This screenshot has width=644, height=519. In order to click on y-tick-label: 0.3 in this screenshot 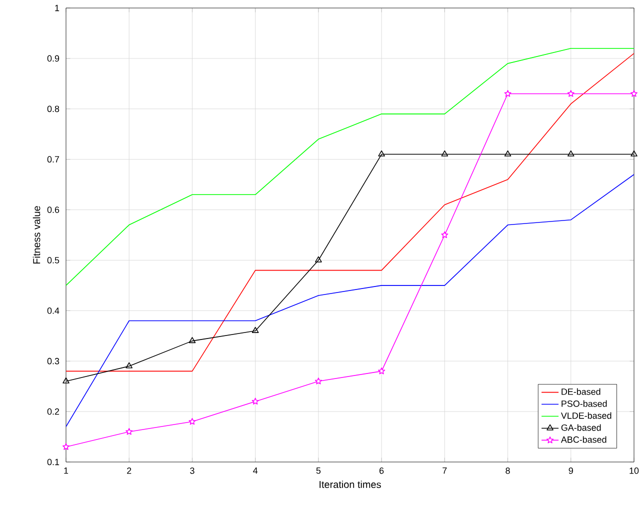, I will do `click(53, 361)`.